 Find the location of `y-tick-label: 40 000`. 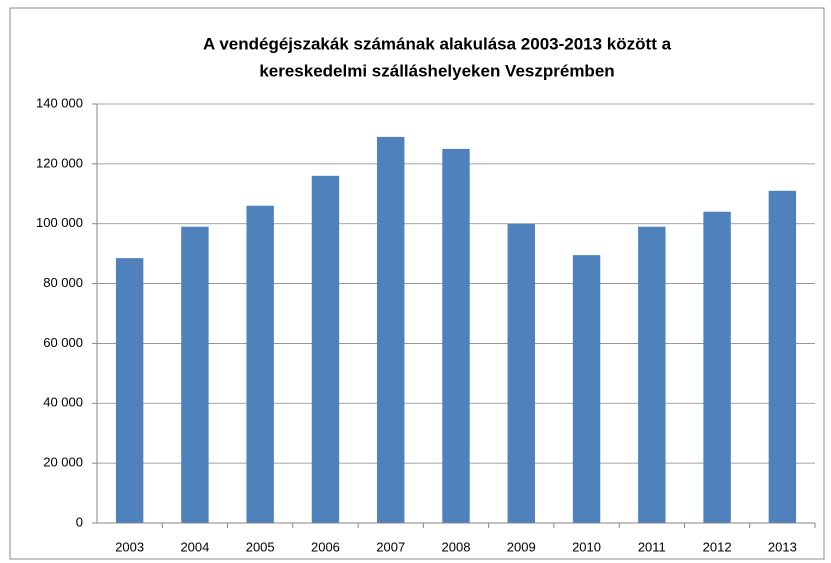

y-tick-label: 40 000 is located at coordinates (63, 402).